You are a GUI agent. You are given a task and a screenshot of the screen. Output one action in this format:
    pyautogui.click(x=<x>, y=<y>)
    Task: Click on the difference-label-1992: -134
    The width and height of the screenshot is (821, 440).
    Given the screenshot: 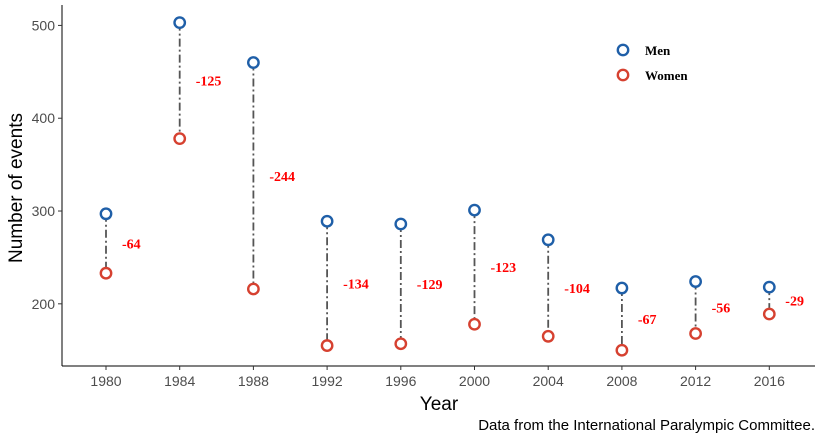 What is the action you would take?
    pyautogui.click(x=356, y=284)
    